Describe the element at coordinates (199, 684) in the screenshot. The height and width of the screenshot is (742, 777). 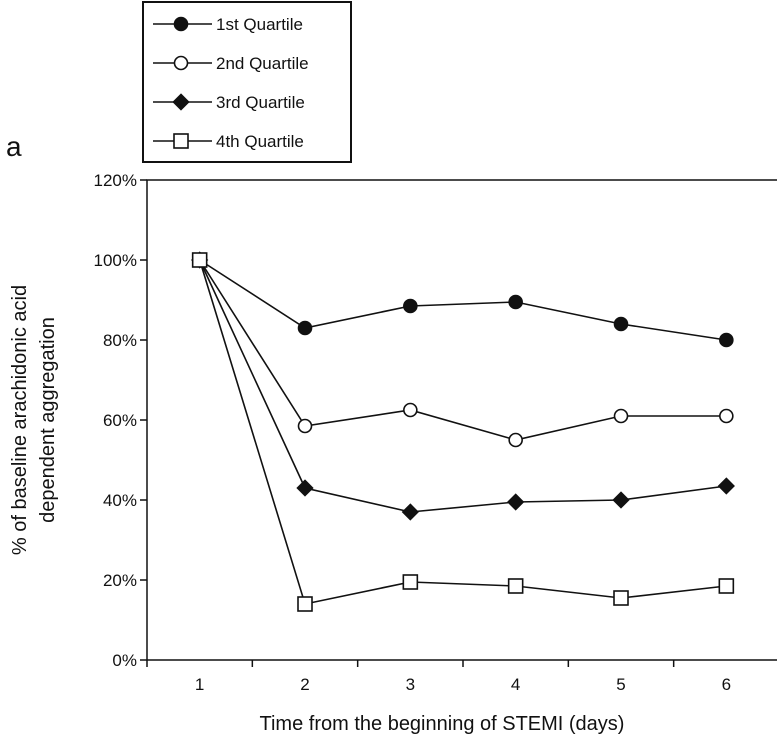
I see `x-tick-label: 1` at that location.